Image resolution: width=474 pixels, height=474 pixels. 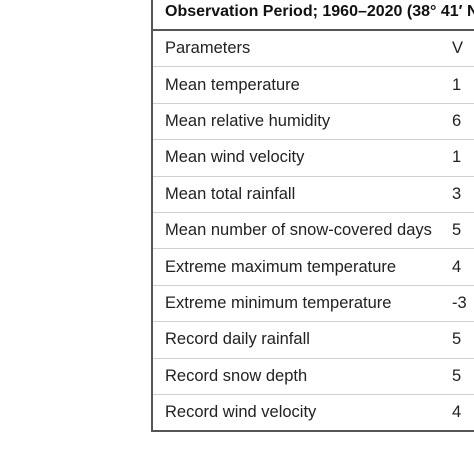 I want to click on table-row: Mean wind velocity 1, so click(x=312, y=158).